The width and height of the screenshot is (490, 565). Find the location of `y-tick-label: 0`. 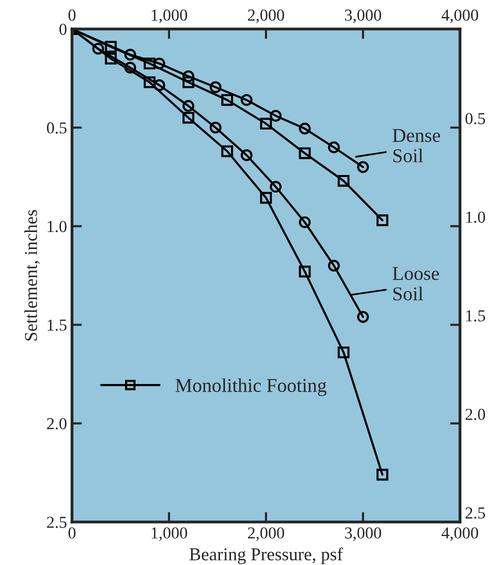

y-tick-label: 0 is located at coordinates (63, 29).